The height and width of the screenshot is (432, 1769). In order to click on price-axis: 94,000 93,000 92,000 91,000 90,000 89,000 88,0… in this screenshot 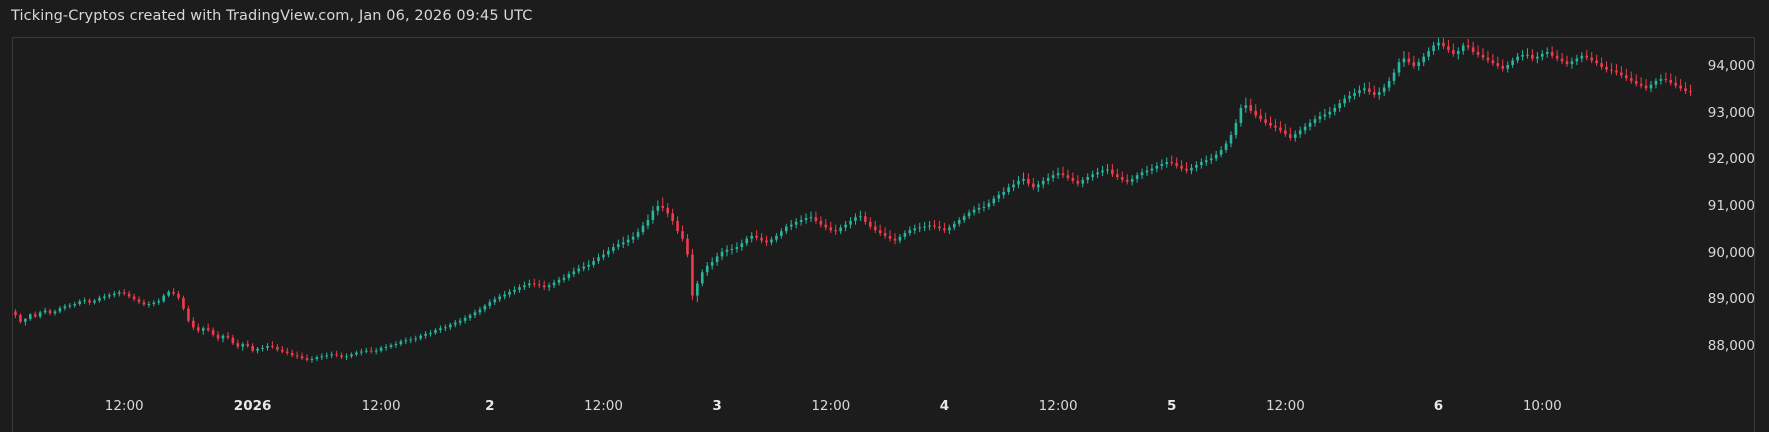, I will do `click(1726, 206)`.